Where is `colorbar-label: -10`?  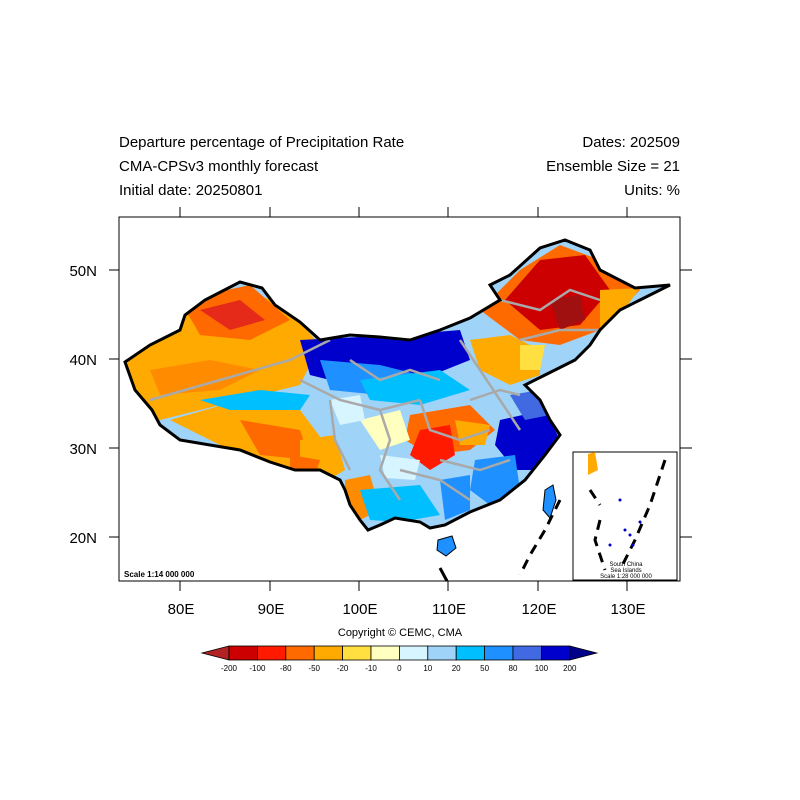 colorbar-label: -10 is located at coordinates (371, 668).